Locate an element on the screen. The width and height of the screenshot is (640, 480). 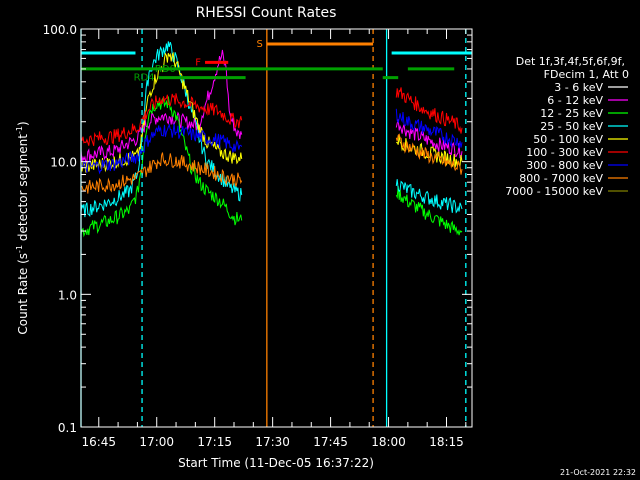
x-tick-label: 17:15 is located at coordinates (214, 442).